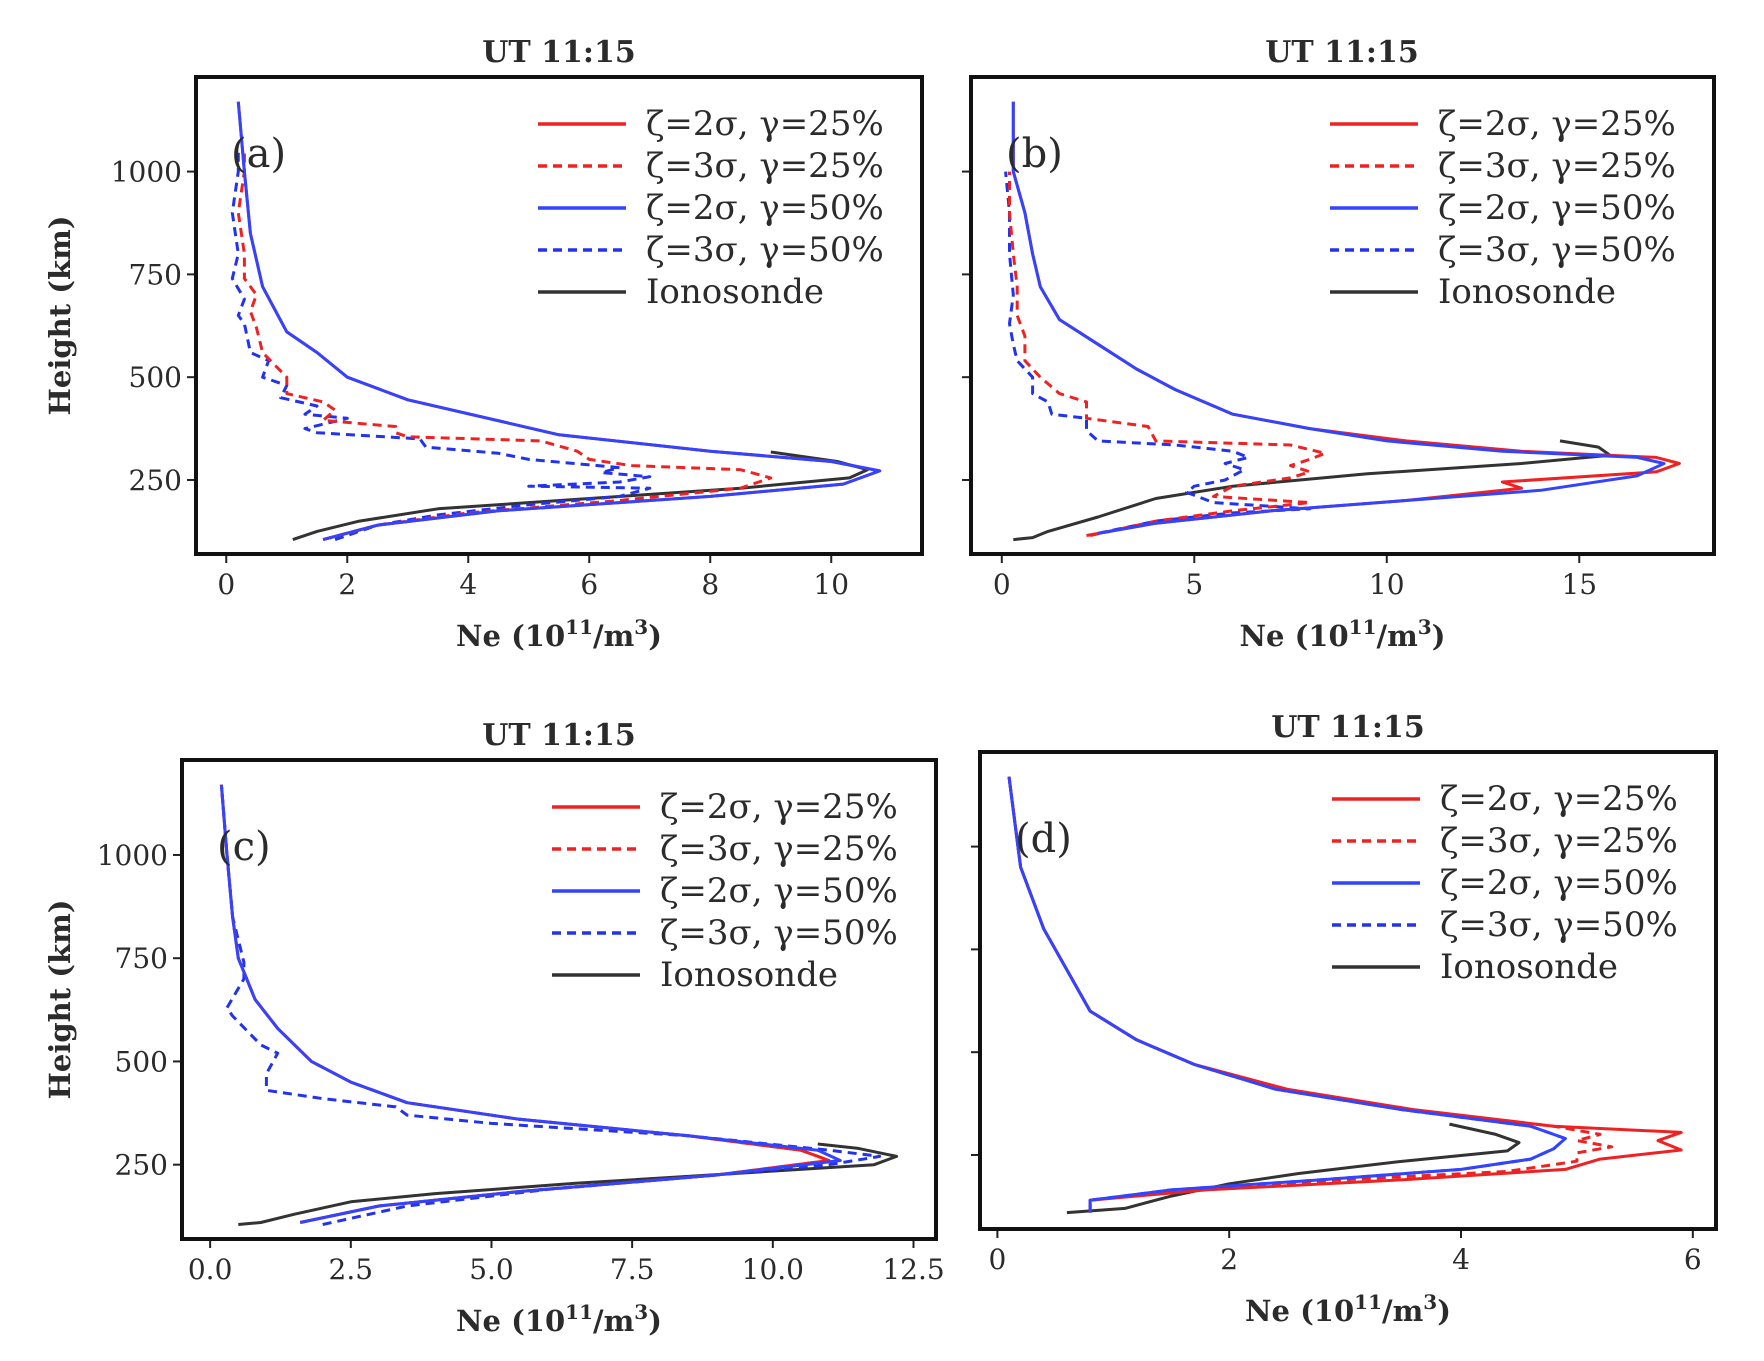 Image resolution: width=1764 pixels, height=1361 pixels. I want to click on x-tick-label: 2.5, so click(351, 1269).